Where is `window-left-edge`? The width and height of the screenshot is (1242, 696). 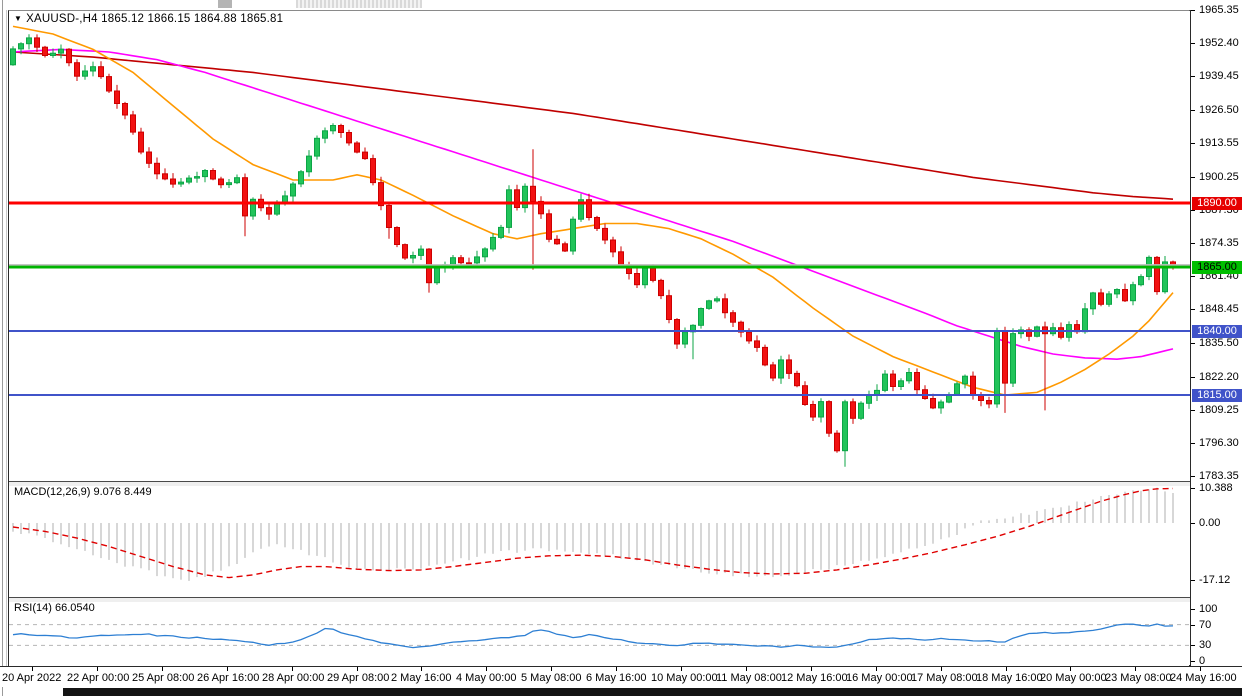 window-left-edge is located at coordinates (2, 348).